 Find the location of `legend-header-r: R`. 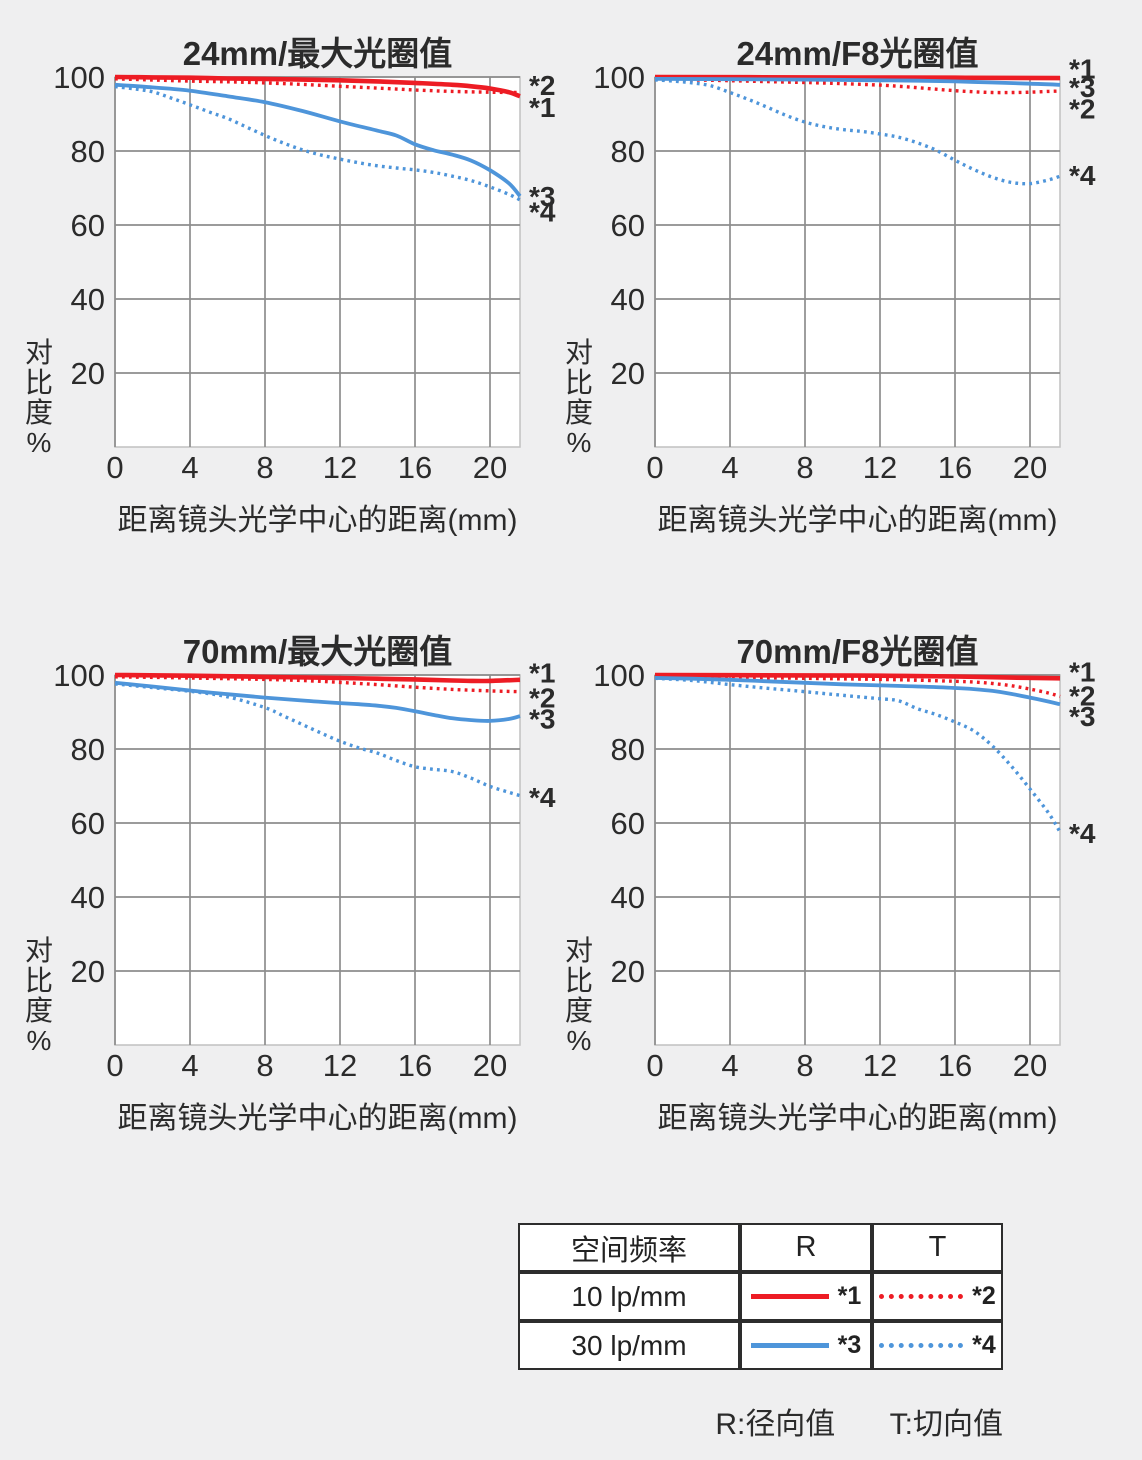

legend-header-r: R is located at coordinates (806, 1247).